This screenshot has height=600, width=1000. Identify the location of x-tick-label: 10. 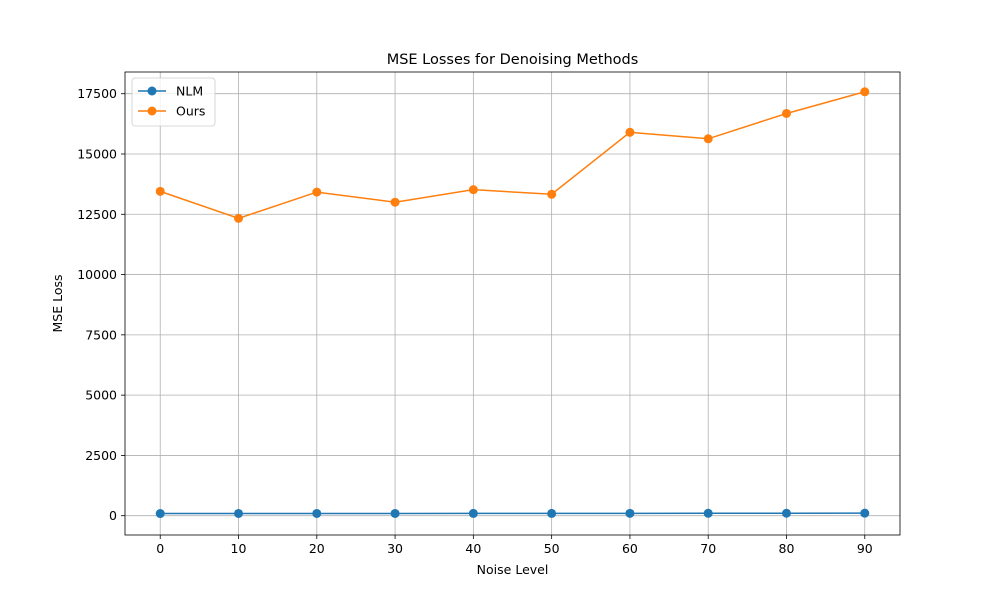
(239, 548).